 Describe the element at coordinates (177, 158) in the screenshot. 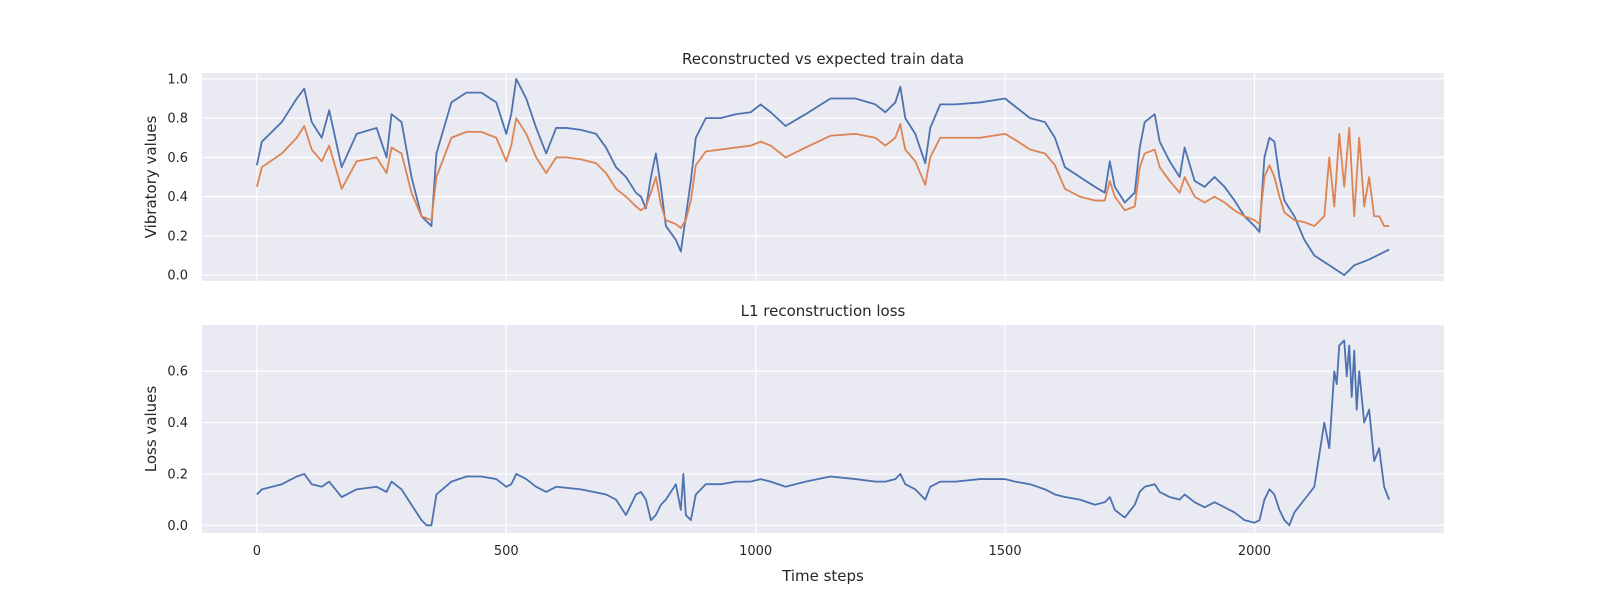

I see `top-y-tick-label: 0.6` at that location.